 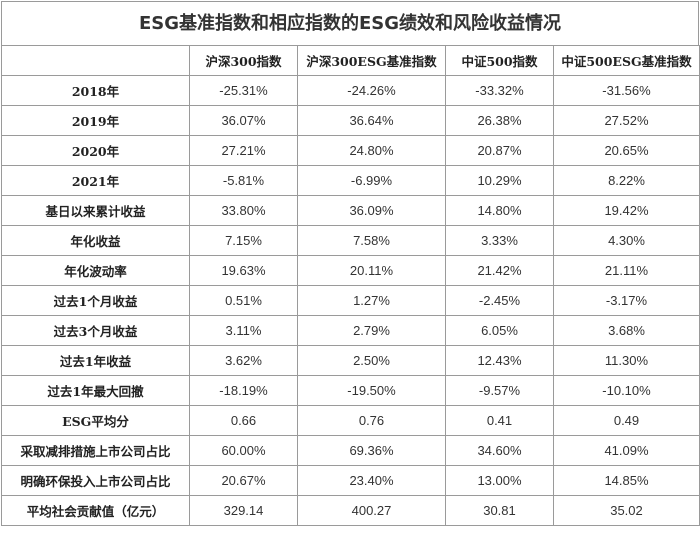 What do you see at coordinates (626, 150) in the screenshot?
I see `table-cell: 20.65%` at bounding box center [626, 150].